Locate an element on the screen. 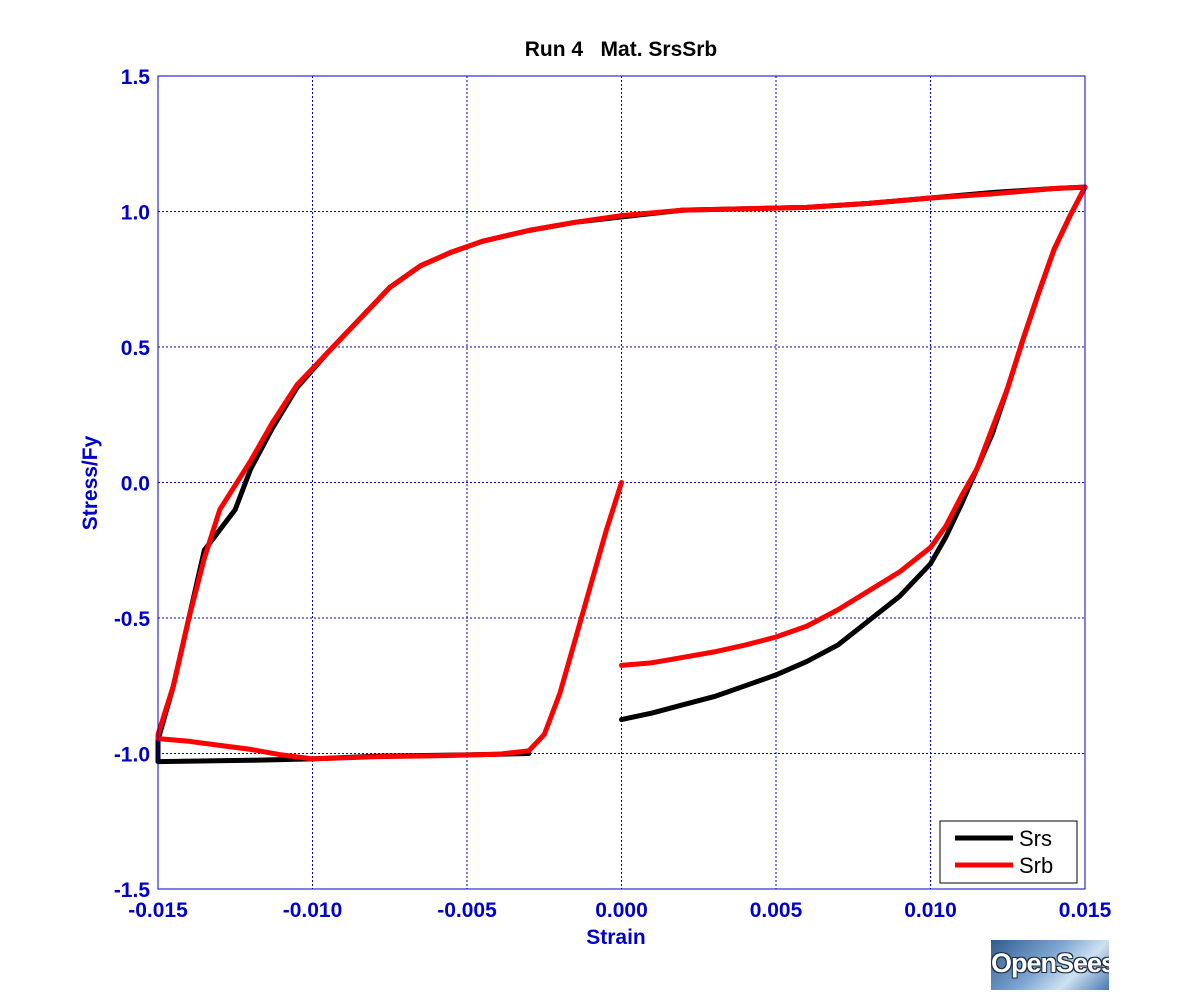 The image size is (1200, 1000). y-tick-label: 1.5 is located at coordinates (136, 77).